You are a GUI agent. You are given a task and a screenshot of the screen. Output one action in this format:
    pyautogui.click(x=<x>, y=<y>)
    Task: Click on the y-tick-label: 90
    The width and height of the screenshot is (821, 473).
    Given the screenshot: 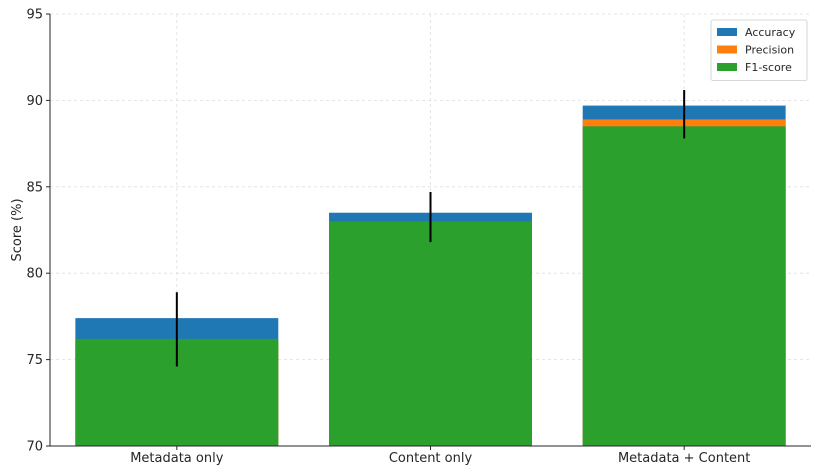 What is the action you would take?
    pyautogui.click(x=34, y=101)
    